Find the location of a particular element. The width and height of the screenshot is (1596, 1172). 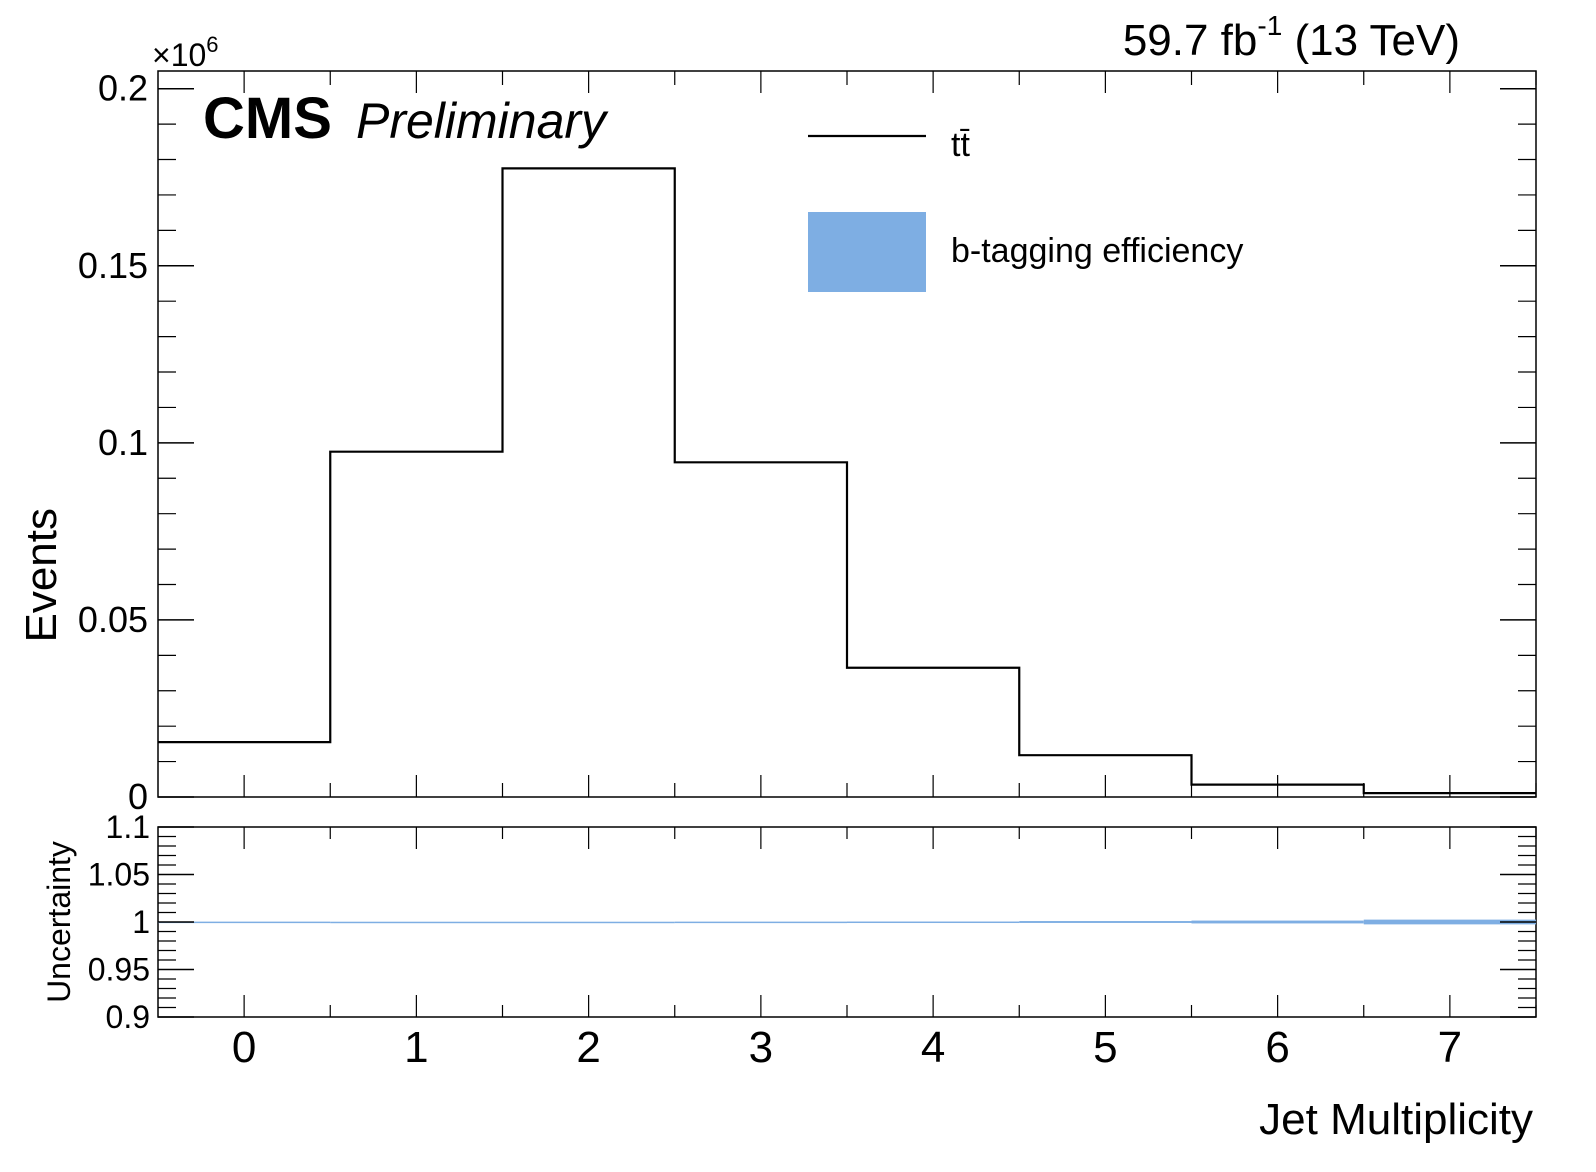

preliminary-label: Preliminary is located at coordinates (482, 121).